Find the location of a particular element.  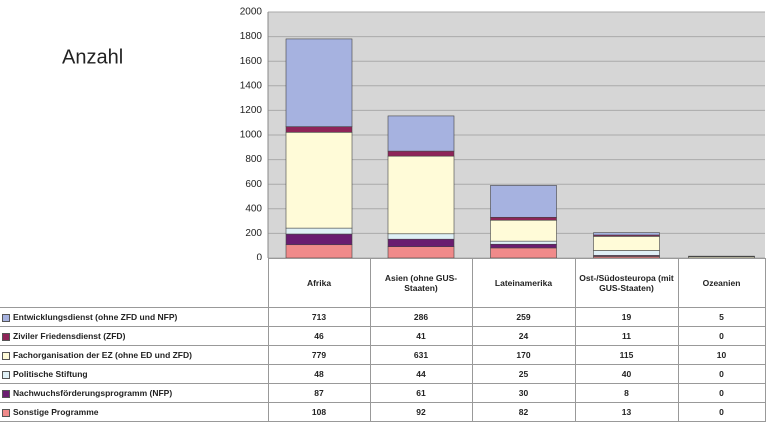

corner is located at coordinates (134, 283).